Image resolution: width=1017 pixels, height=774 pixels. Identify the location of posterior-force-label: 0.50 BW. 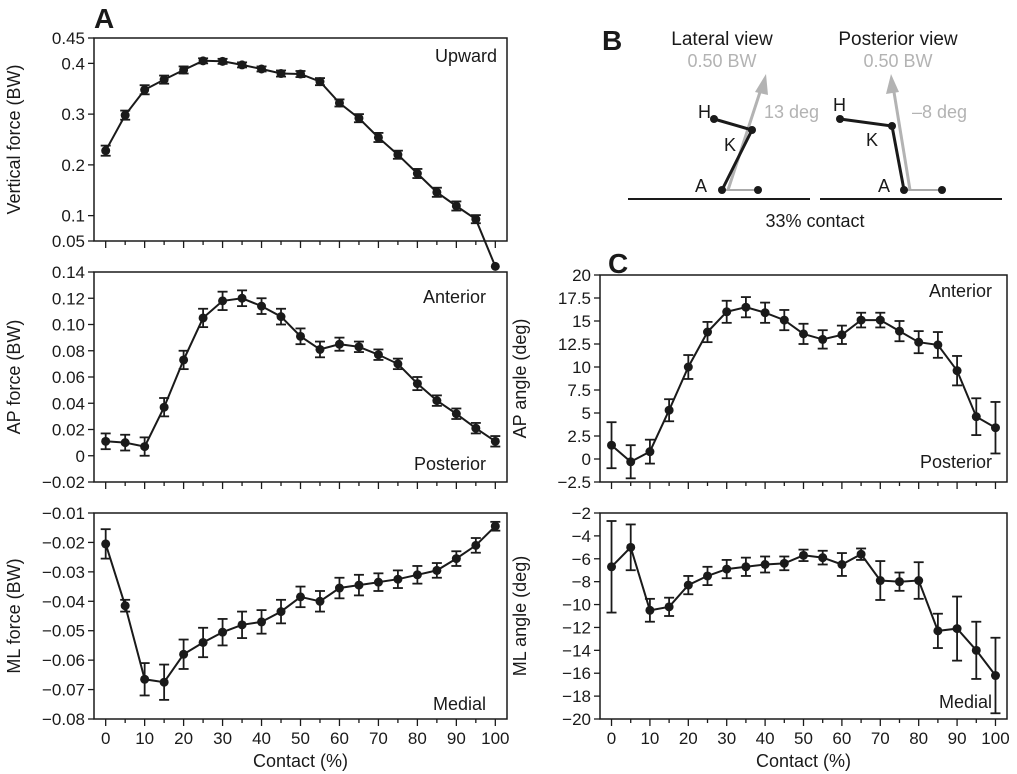
(897, 61).